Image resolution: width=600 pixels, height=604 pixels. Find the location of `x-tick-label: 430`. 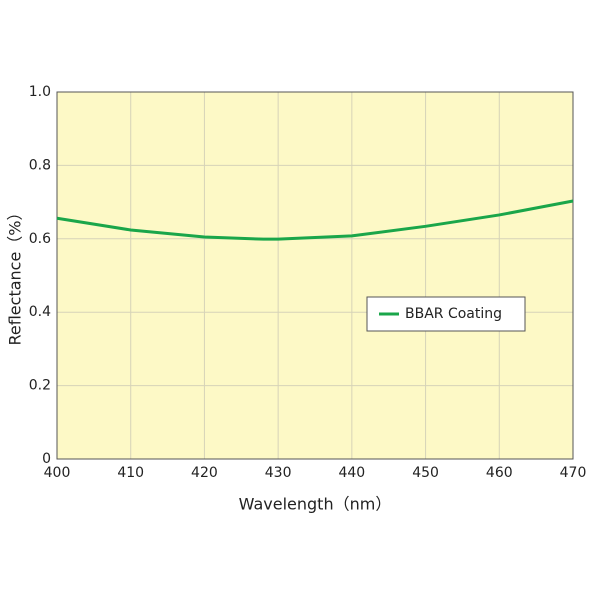

x-tick-label: 430 is located at coordinates (278, 473).